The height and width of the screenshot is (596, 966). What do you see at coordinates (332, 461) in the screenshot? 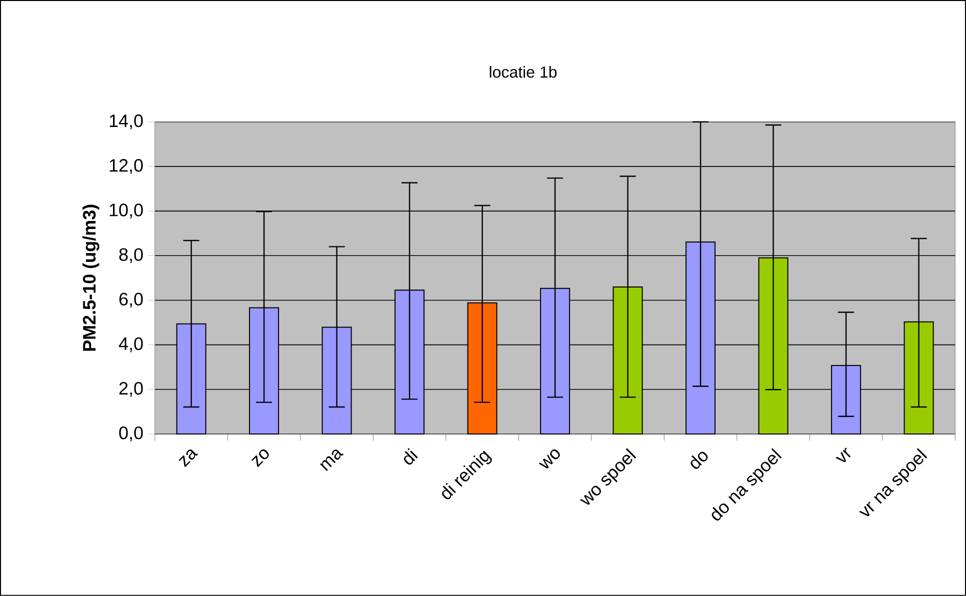
I see `x-tick-label: ma` at bounding box center [332, 461].